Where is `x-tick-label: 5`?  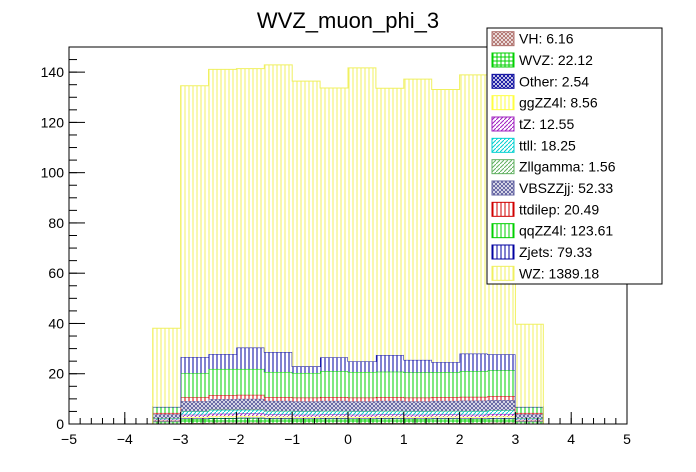
x-tick-label: 5 is located at coordinates (627, 439).